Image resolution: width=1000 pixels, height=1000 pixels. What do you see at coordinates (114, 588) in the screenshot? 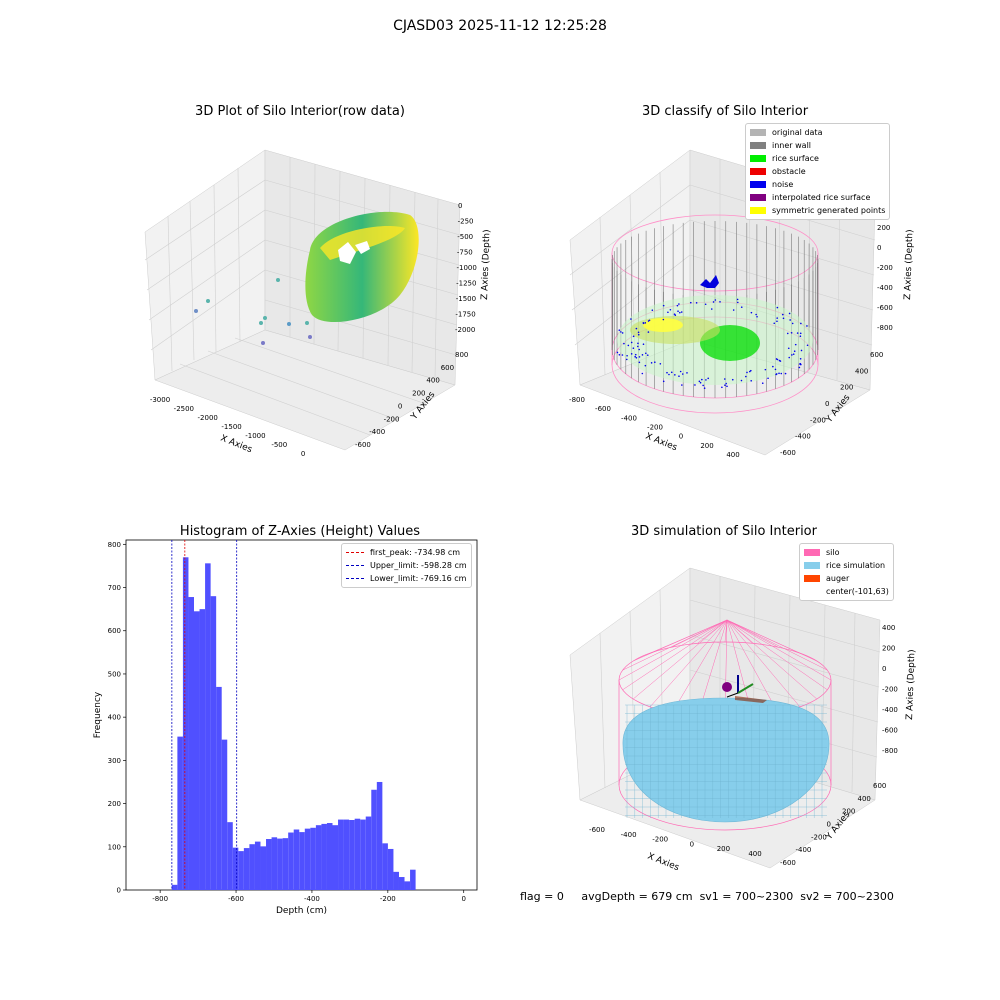
I see `y-tick-label: 700` at bounding box center [114, 588].